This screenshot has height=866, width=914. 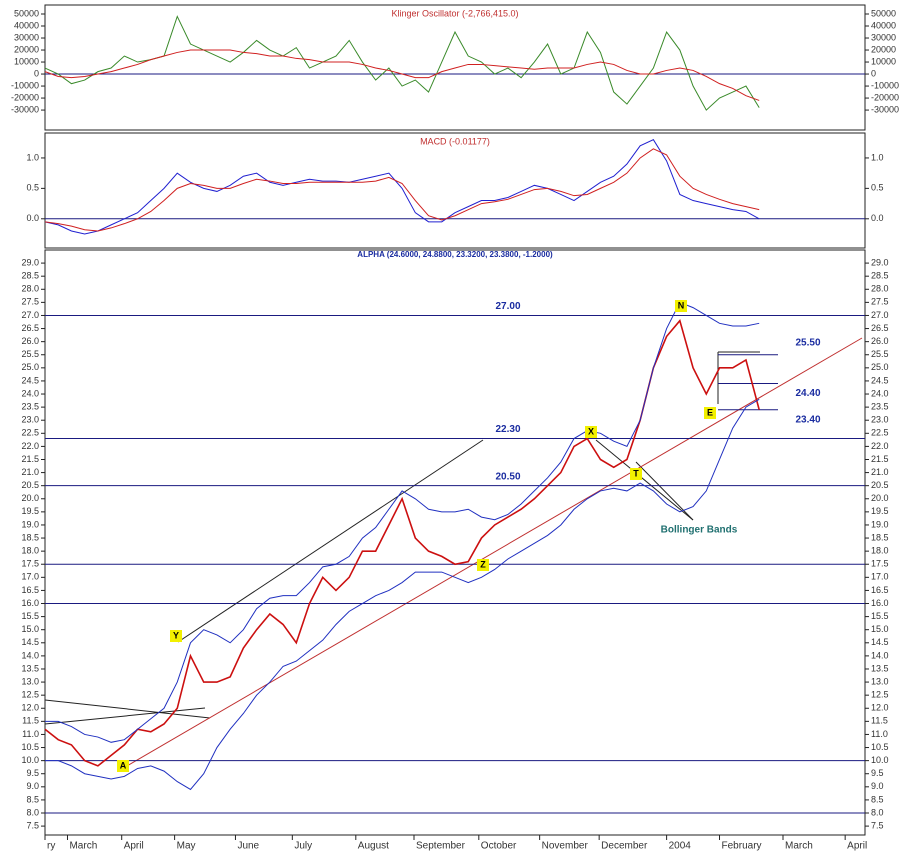 What do you see at coordinates (441, 846) in the screenshot?
I see `x-tick-label: September` at bounding box center [441, 846].